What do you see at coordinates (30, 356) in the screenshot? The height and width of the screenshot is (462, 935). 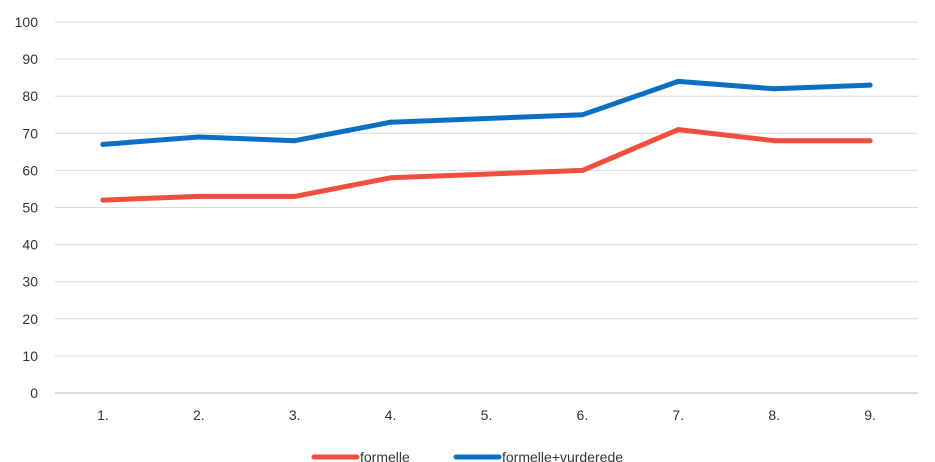 I see `y-tick-label: 10` at bounding box center [30, 356].